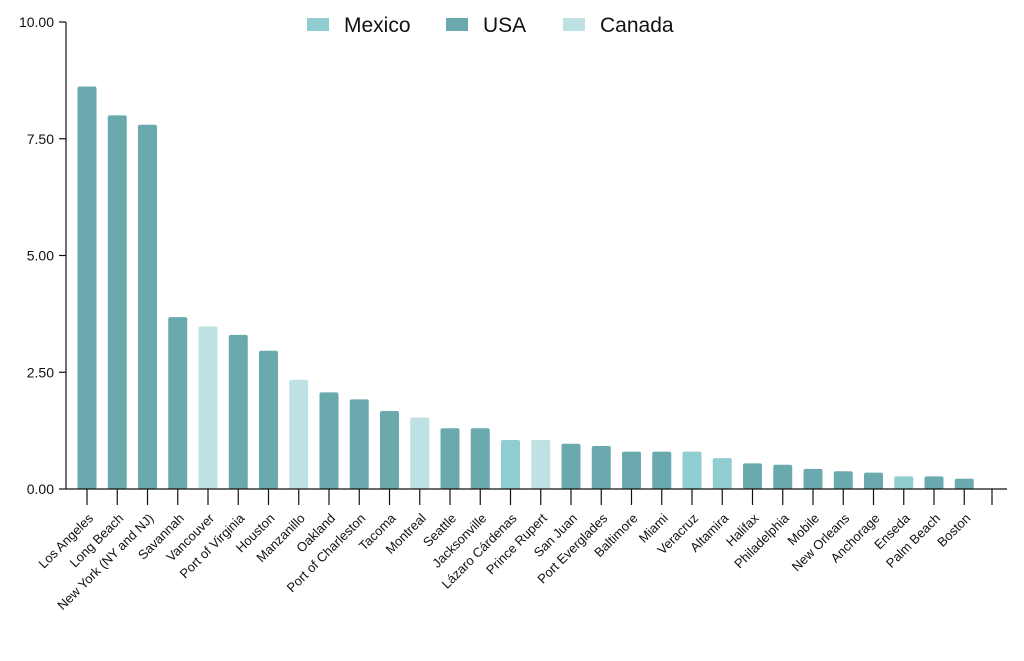 The width and height of the screenshot is (1024, 661). I want to click on legend-item-canada: Canada, so click(618, 25).